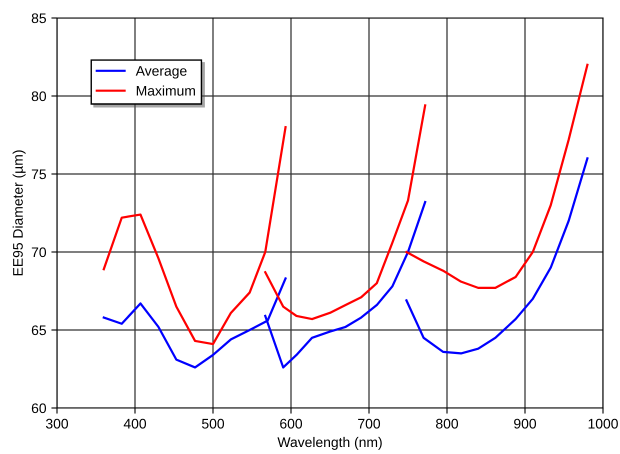 This screenshot has width=620, height=454. Describe the element at coordinates (39, 252) in the screenshot. I see `y-tick-label: 70` at that location.